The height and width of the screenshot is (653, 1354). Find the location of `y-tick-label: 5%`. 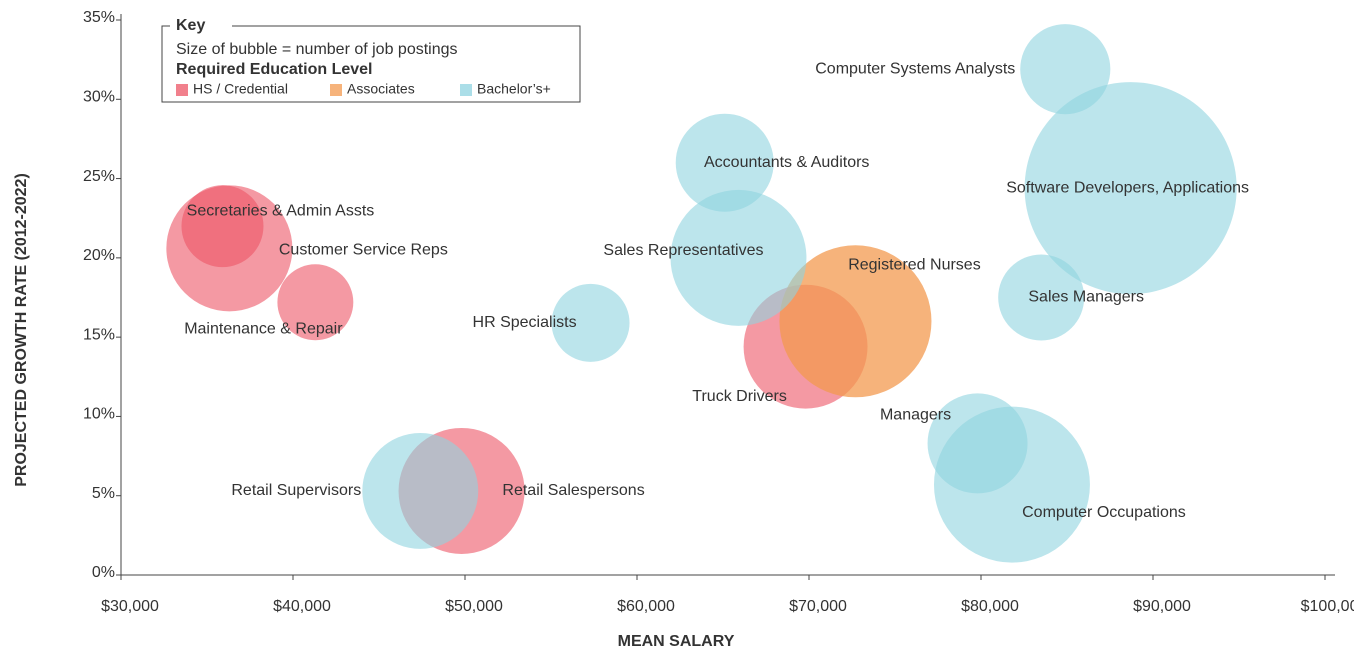

y-tick-label: 5% is located at coordinates (103, 493).